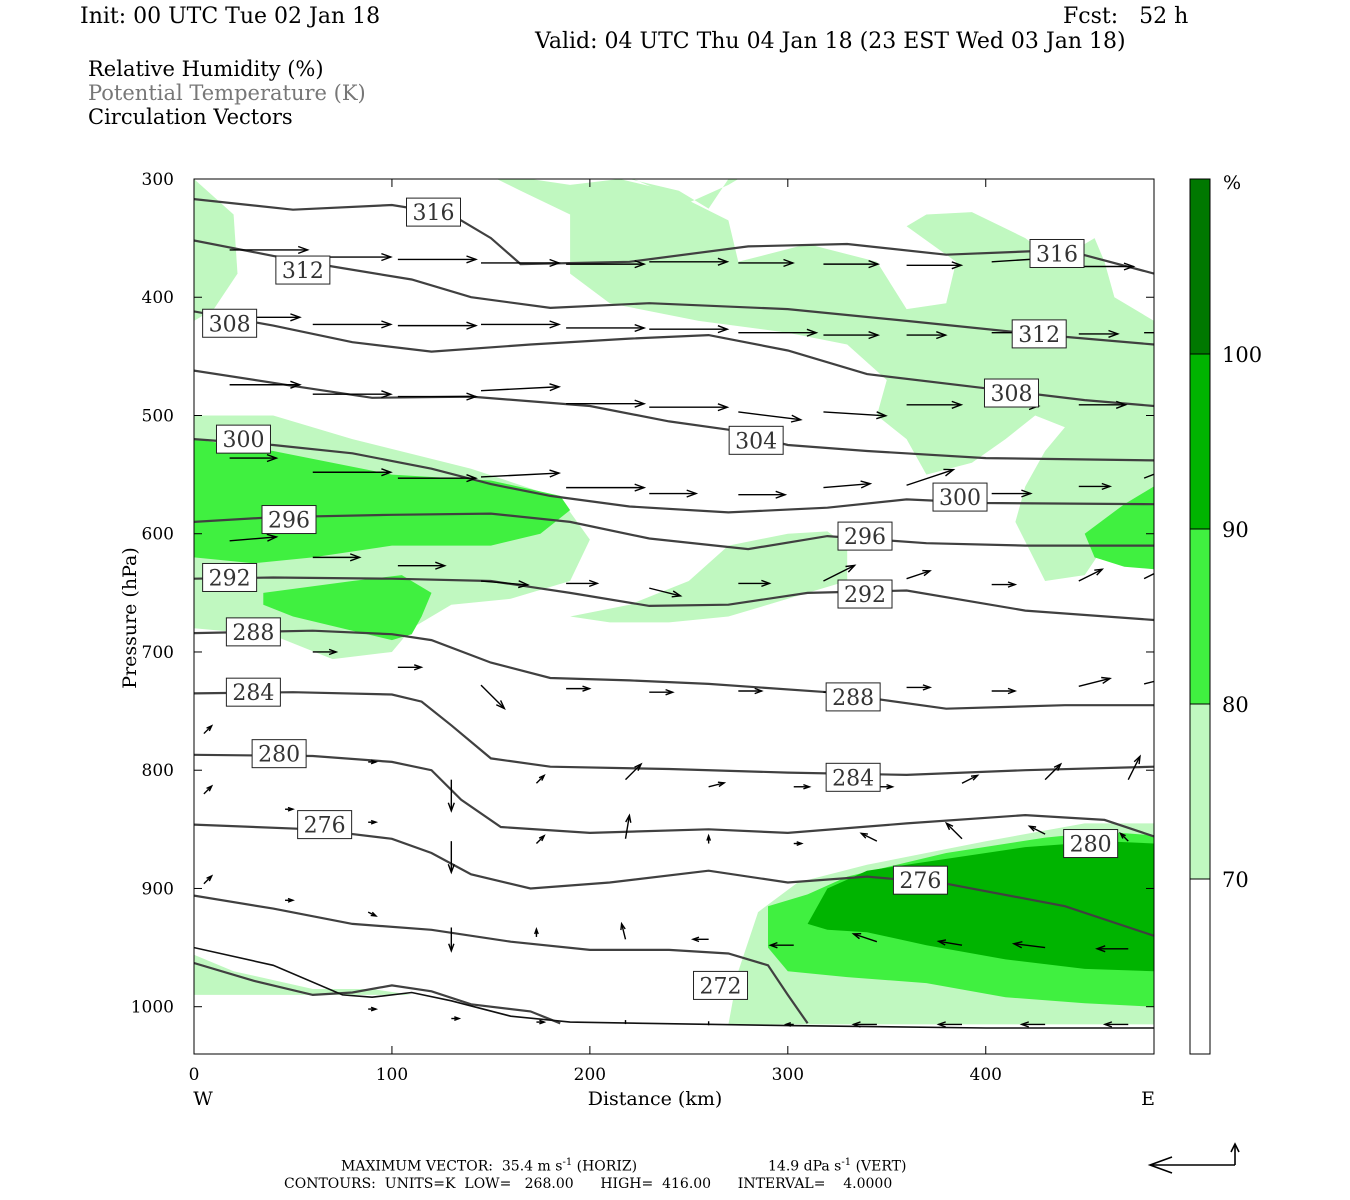  What do you see at coordinates (1232, 183) in the screenshot?
I see `colorbar-unit: %` at bounding box center [1232, 183].